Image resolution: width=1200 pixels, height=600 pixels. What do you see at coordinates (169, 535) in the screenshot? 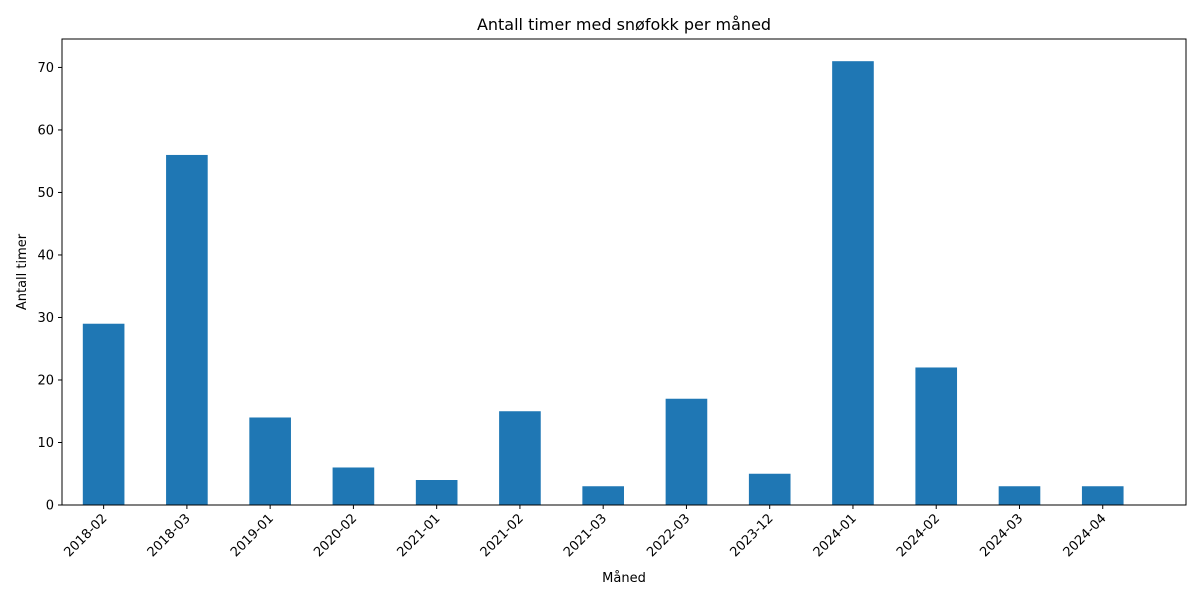
I see `x-tick-label: 2018-03` at bounding box center [169, 535].